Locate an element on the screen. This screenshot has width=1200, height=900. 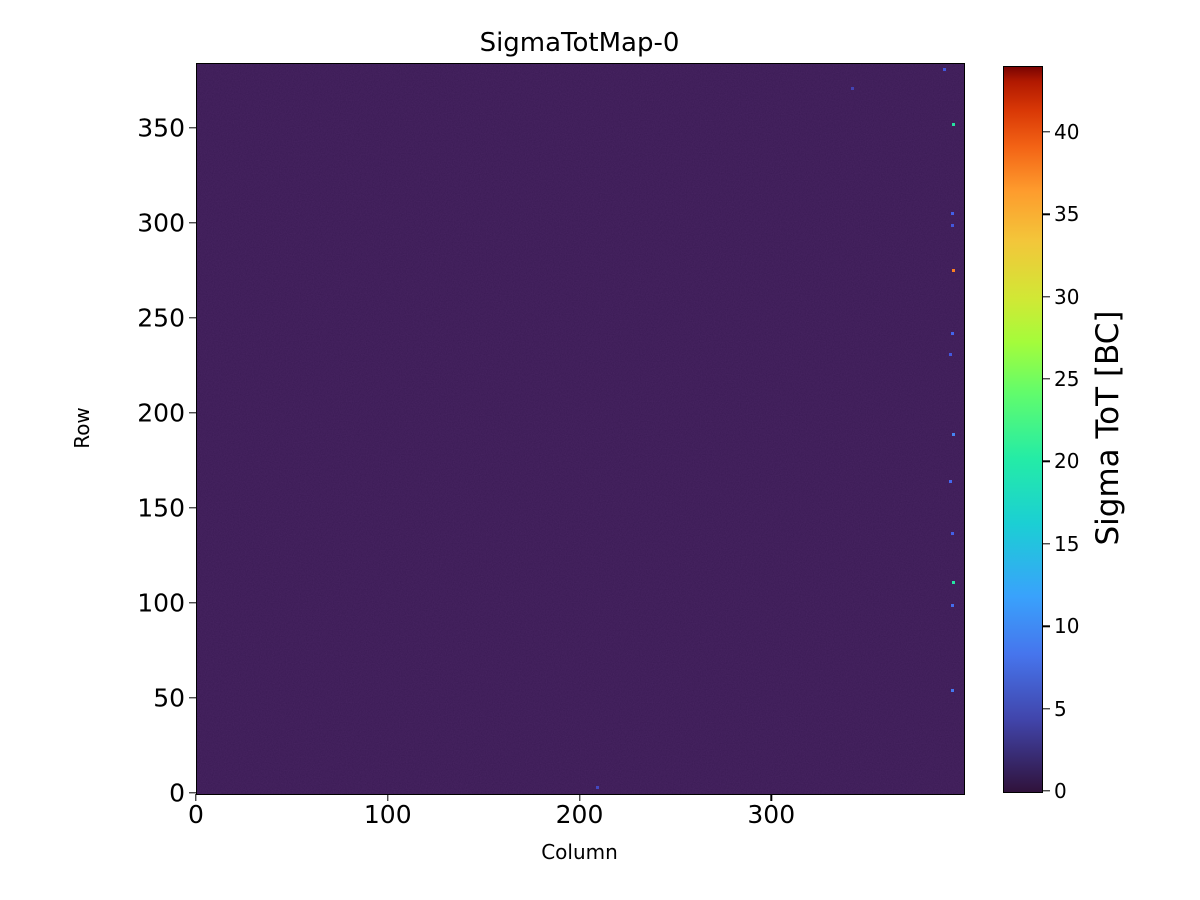
colorbar-tick-label: 40 is located at coordinates (1067, 131).